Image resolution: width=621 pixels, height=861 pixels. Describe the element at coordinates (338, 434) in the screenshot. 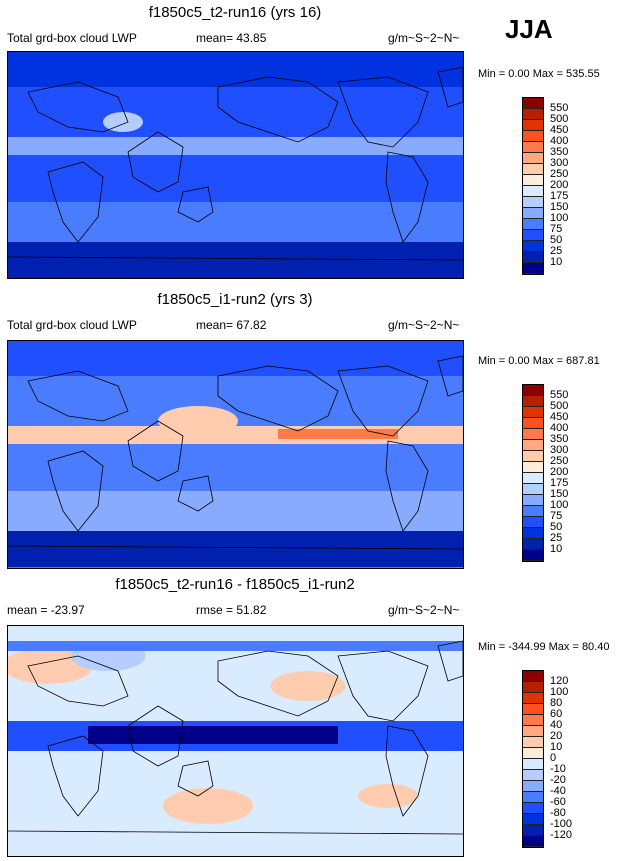

I see `itcz-core` at that location.